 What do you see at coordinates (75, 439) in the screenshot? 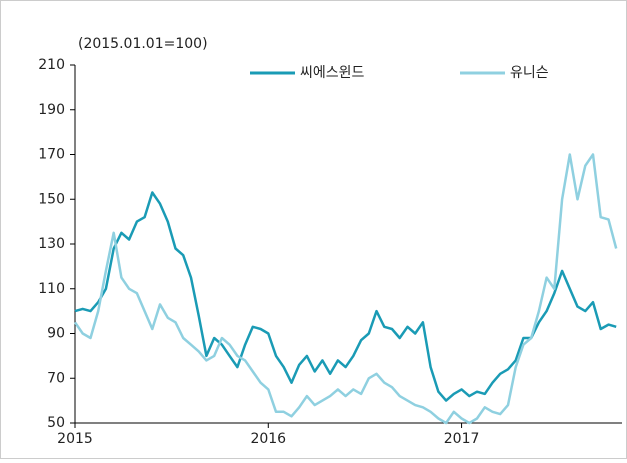
I see `x-tick-label: 2015` at bounding box center [75, 439].